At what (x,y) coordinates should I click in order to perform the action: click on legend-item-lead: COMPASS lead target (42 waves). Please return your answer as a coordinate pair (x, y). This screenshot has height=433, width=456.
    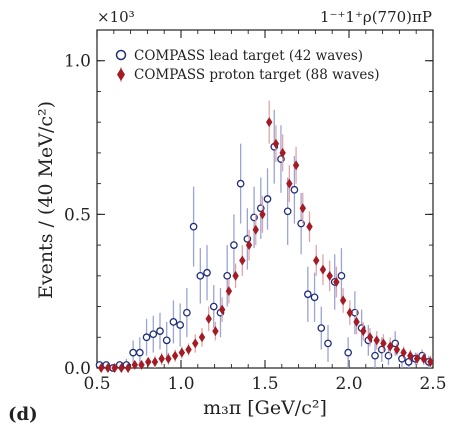
    Looking at the image, I should click on (239, 56).